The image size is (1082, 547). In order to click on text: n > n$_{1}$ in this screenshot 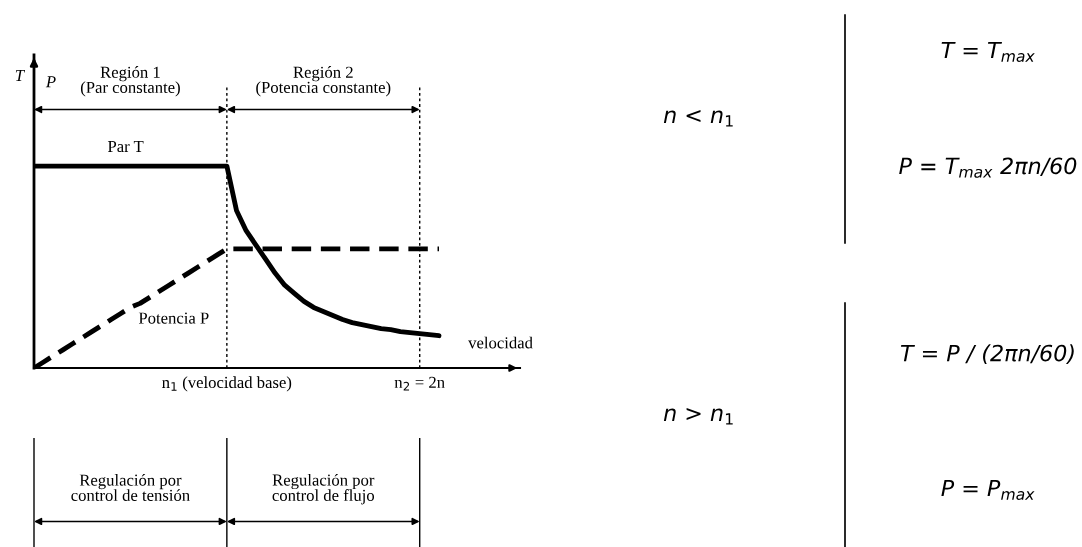, I will do `click(698, 416)`.